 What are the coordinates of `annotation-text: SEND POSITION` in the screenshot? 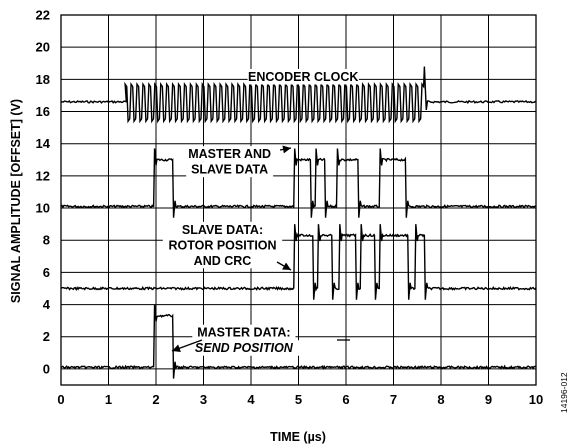 It's located at (244, 348).